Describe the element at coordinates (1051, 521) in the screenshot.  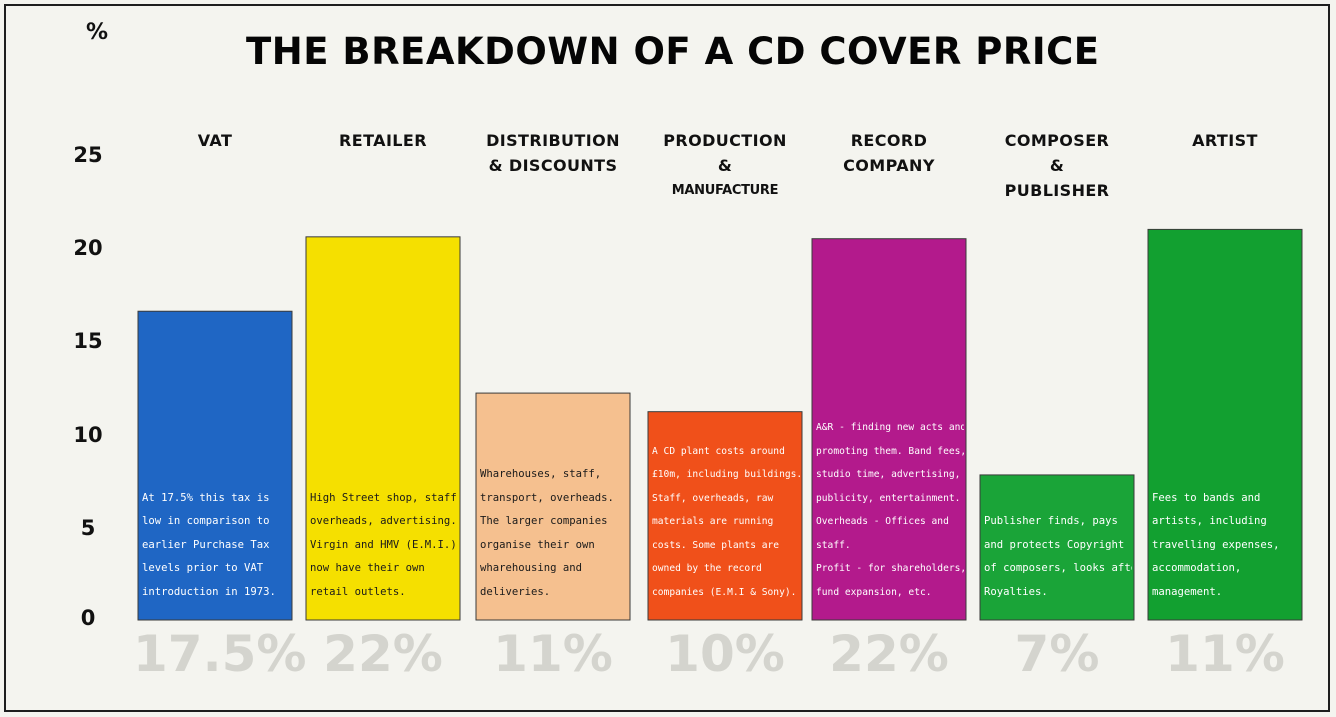
I see `description-line: Publisher finds, pays` at that location.